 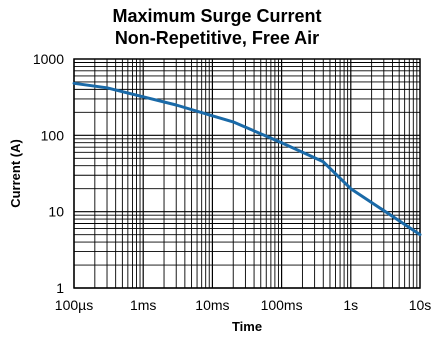 I want to click on y-tick-label: 100, so click(x=53, y=135).